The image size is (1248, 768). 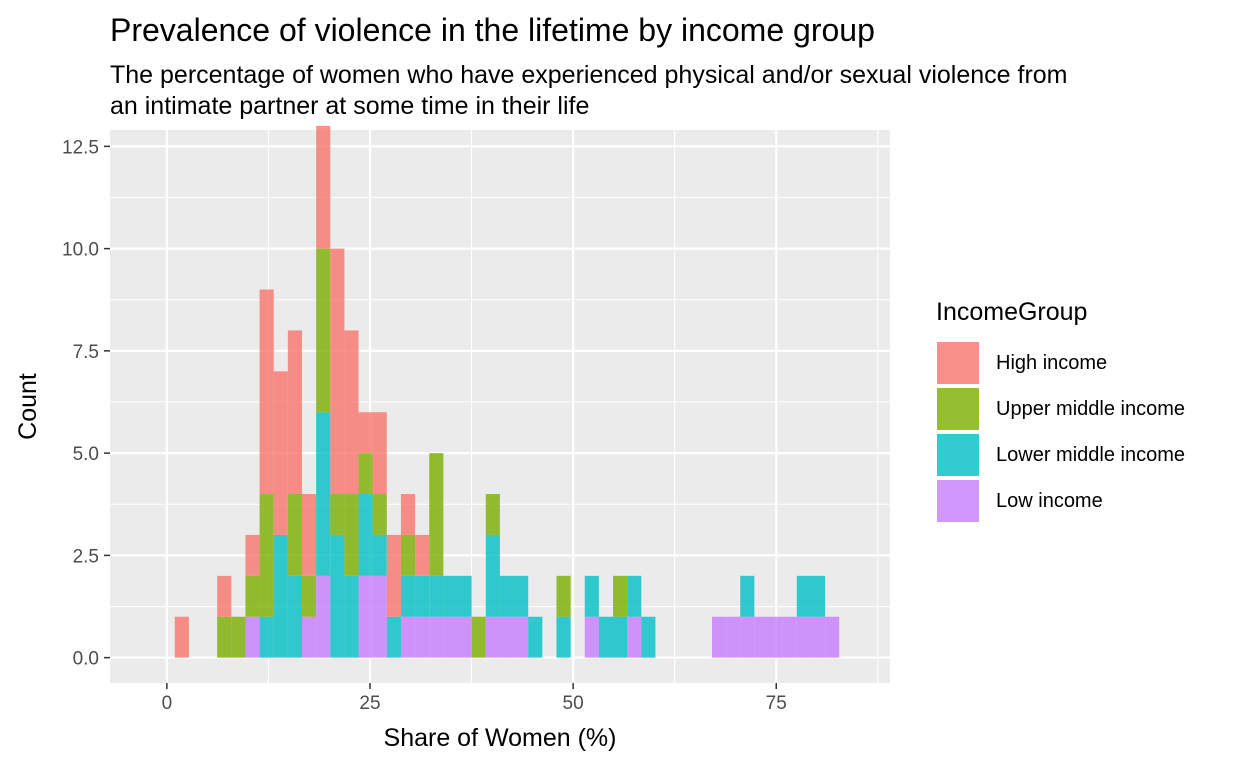 I want to click on legend-label: Low income, so click(x=1049, y=500).